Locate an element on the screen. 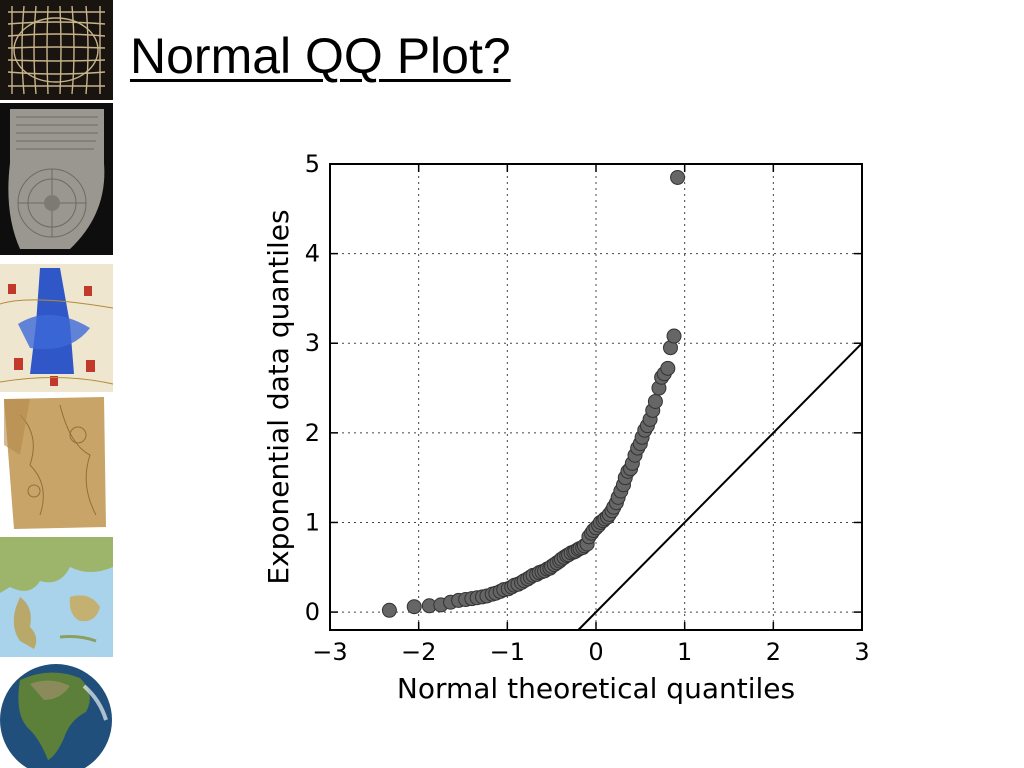 The width and height of the screenshot is (1024, 768). x-tick-label: 0 is located at coordinates (595, 652).